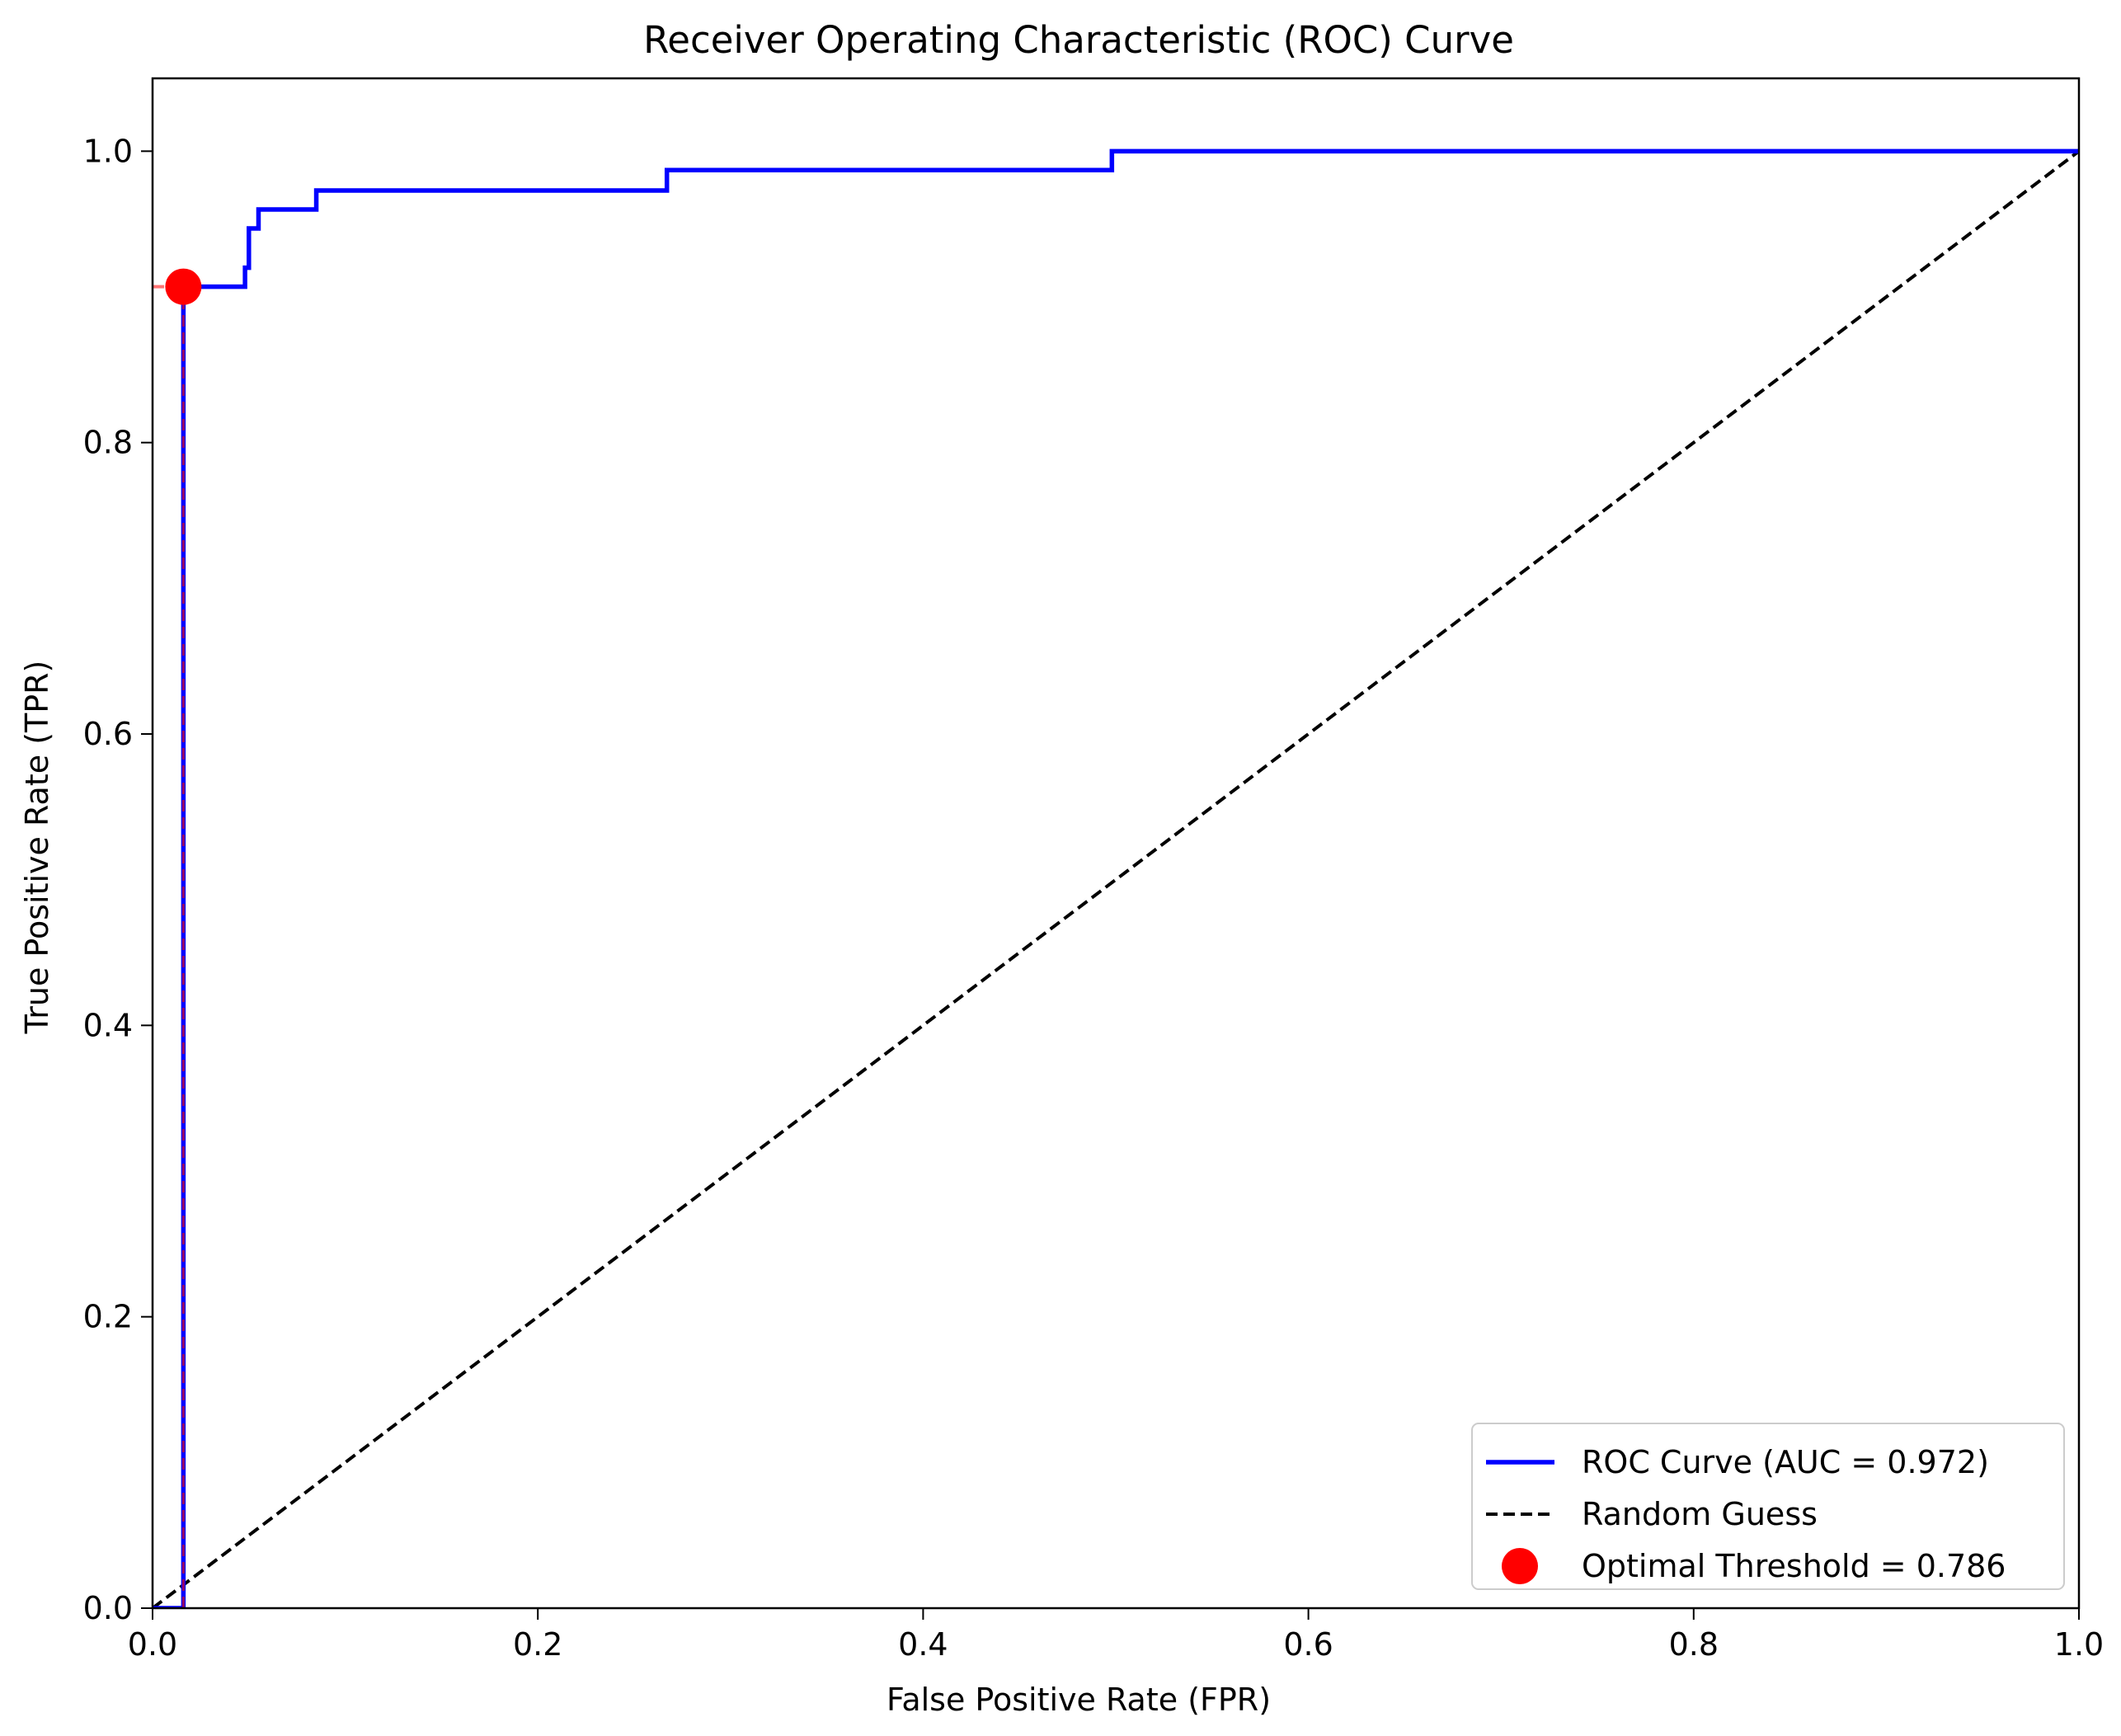 This screenshot has height=1736, width=2121. Describe the element at coordinates (1700, 1514) in the screenshot. I see `legend-random-label: Random Guess` at that location.